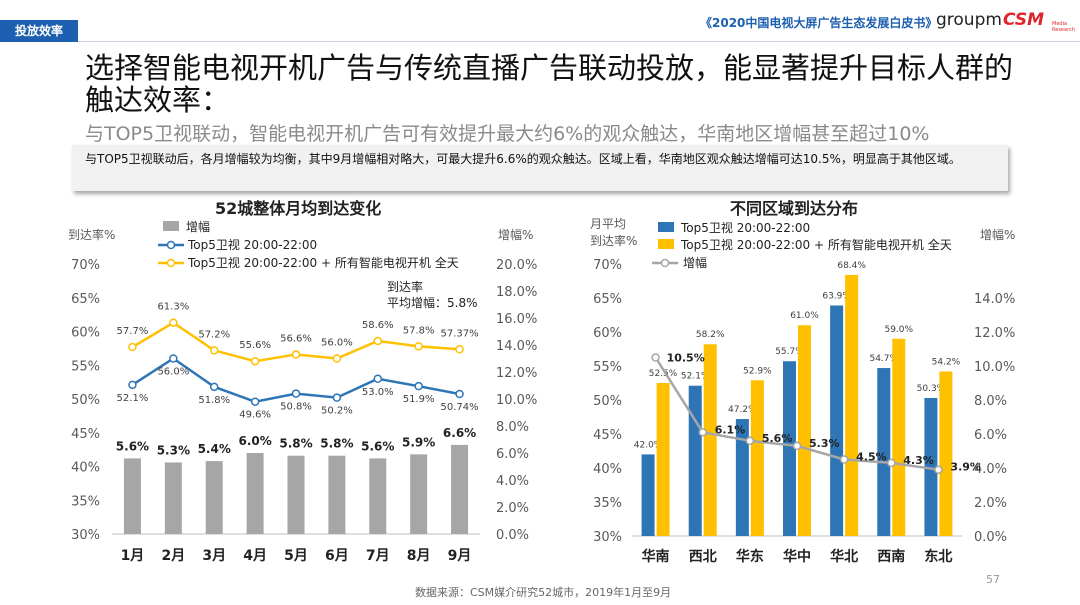 The image size is (1080, 605). I want to click on chart2-ylabel-left: 到达率%, so click(613, 240).